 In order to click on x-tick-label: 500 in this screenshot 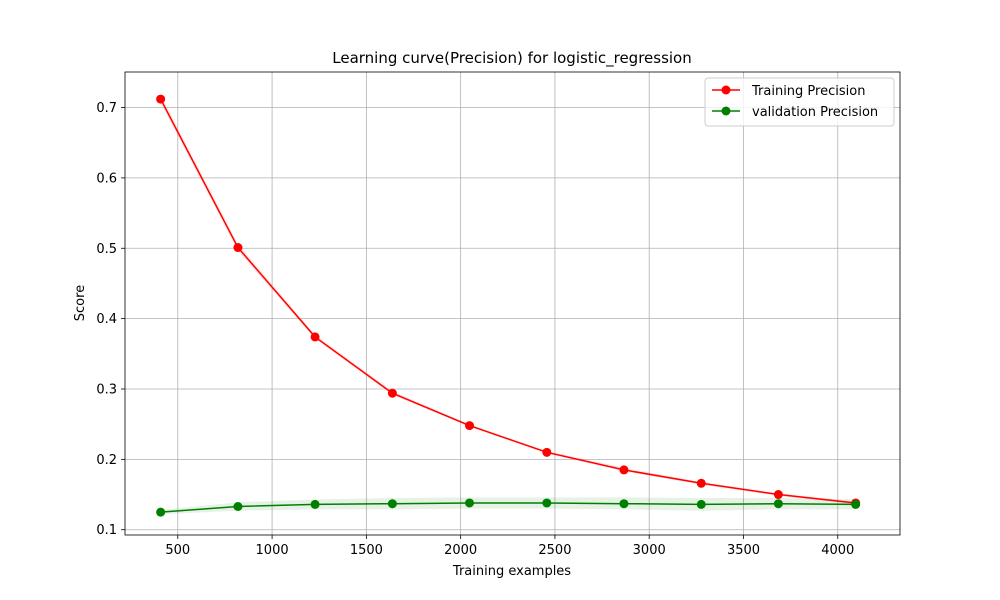, I will do `click(177, 550)`.